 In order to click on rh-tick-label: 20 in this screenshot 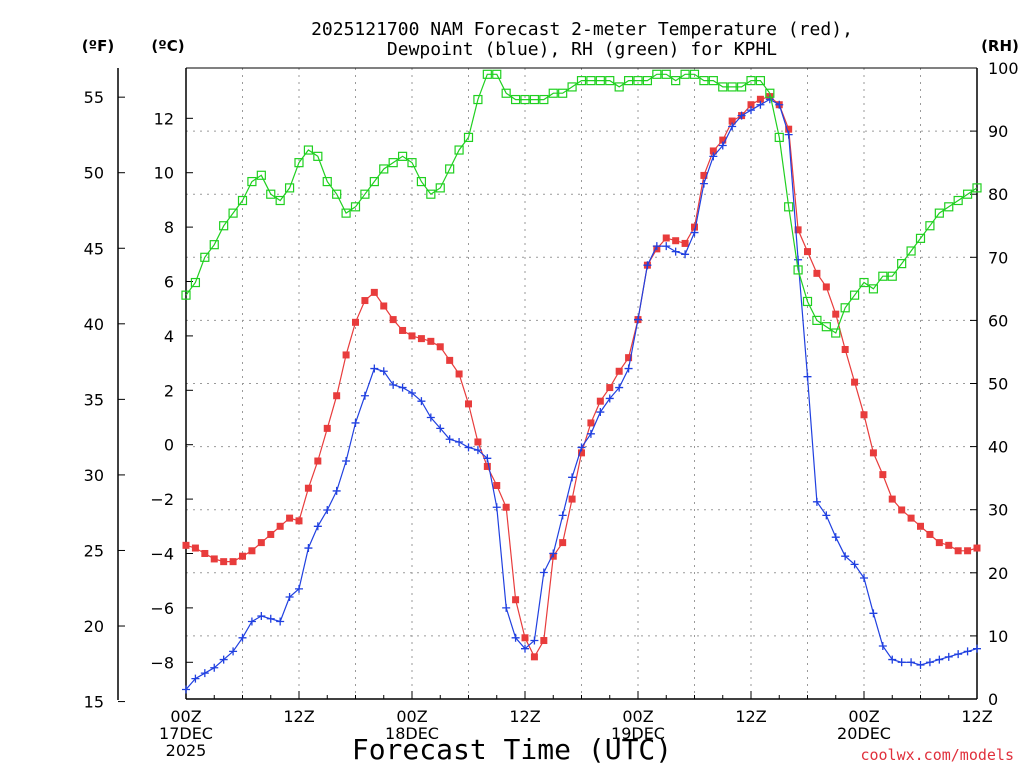, I will do `click(998, 573)`.